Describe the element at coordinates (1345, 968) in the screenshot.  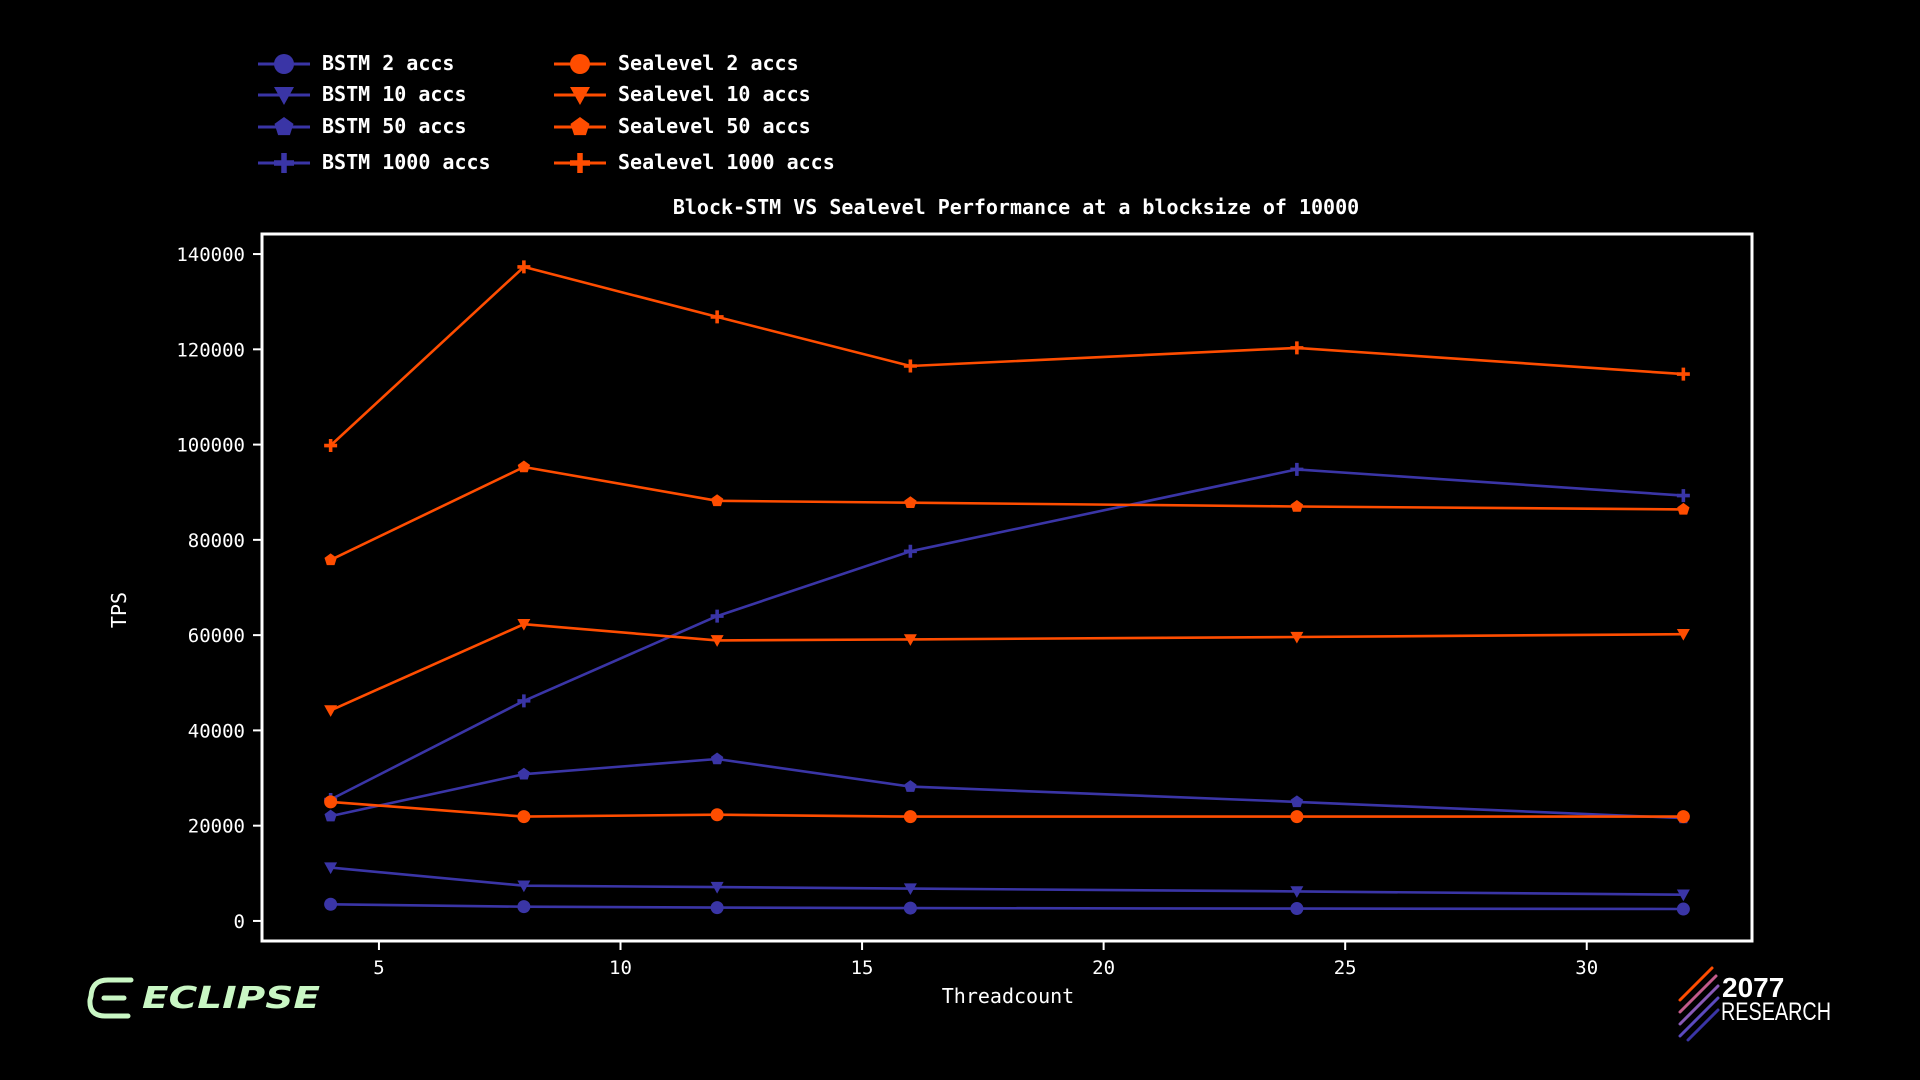
I see `x-tick-label: 25` at that location.